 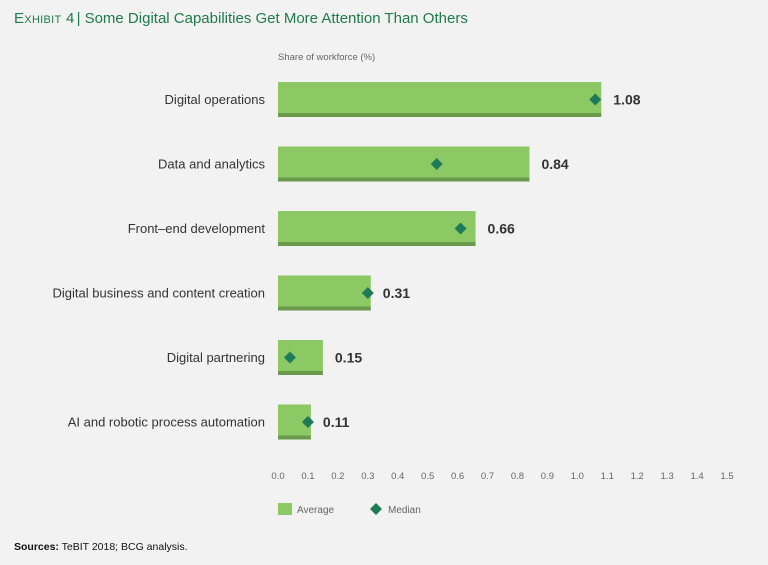 What do you see at coordinates (487, 476) in the screenshot?
I see `x-tick-label: 0.7` at bounding box center [487, 476].